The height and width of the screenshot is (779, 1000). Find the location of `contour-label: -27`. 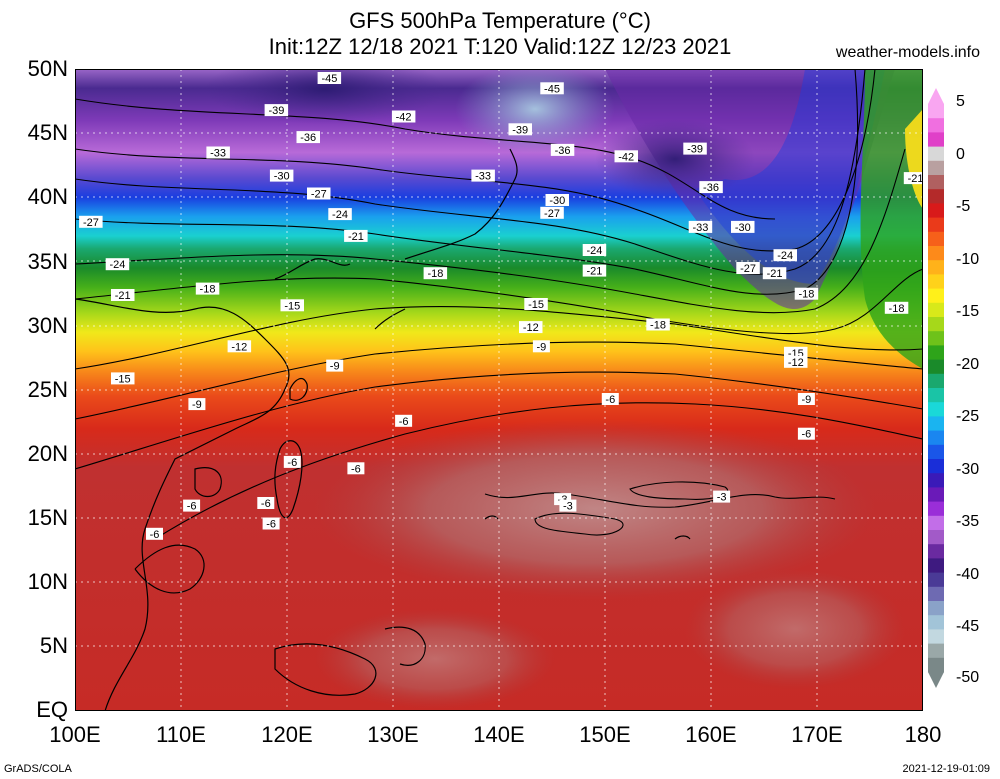

contour-label: -27 is located at coordinates (91, 222).